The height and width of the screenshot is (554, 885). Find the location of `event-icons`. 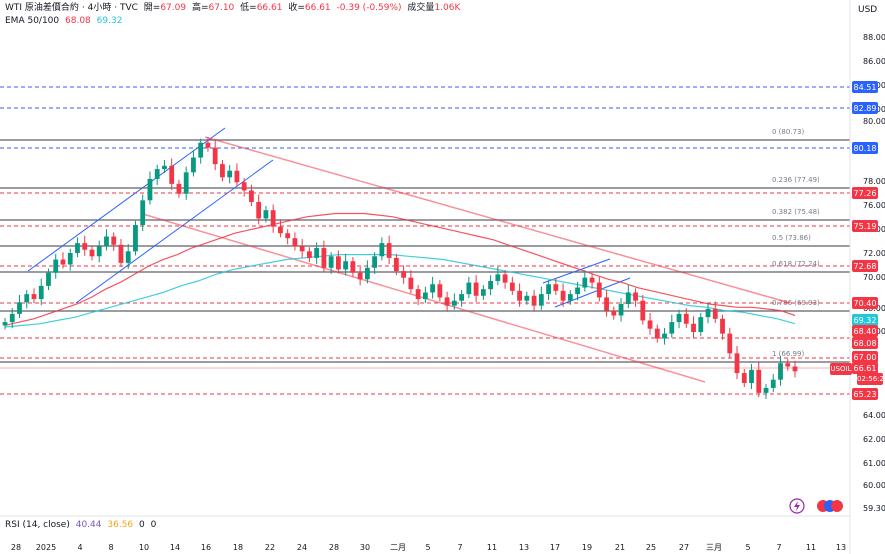

event-icons is located at coordinates (816, 506).